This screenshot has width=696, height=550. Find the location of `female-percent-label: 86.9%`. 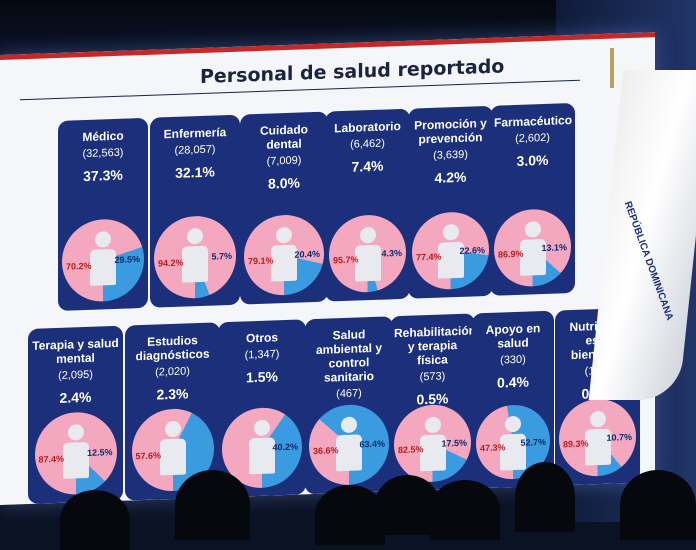

female-percent-label: 86.9% is located at coordinates (511, 254).